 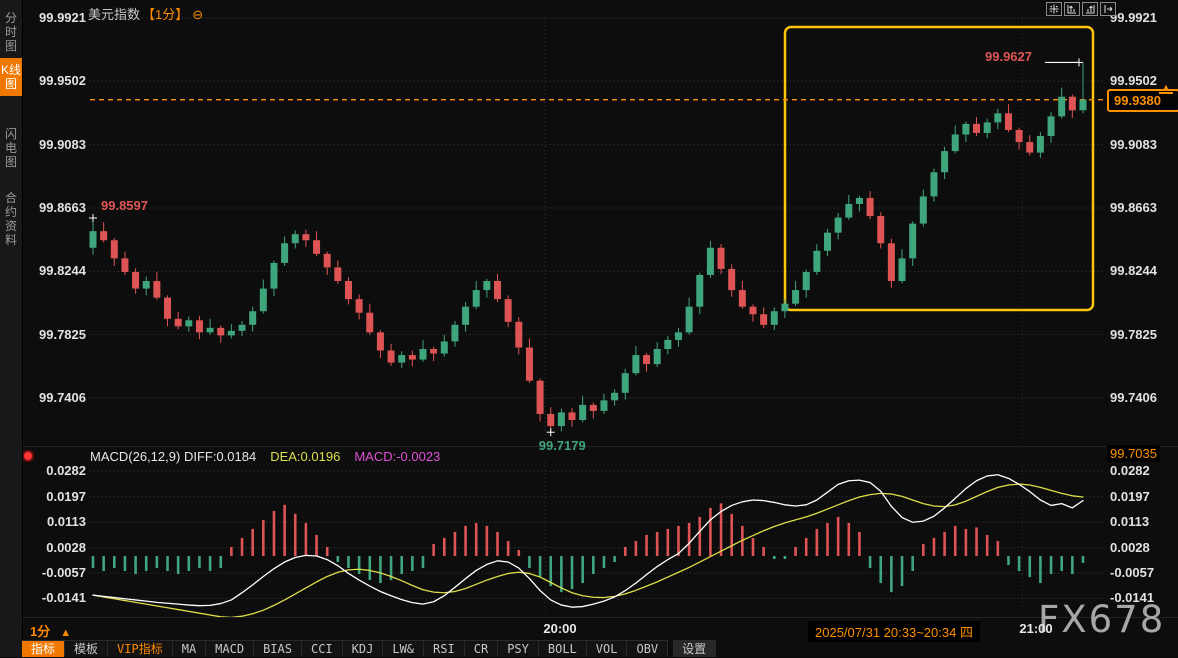 I want to click on price-axis-label-right: 99.7825, so click(x=1133, y=334).